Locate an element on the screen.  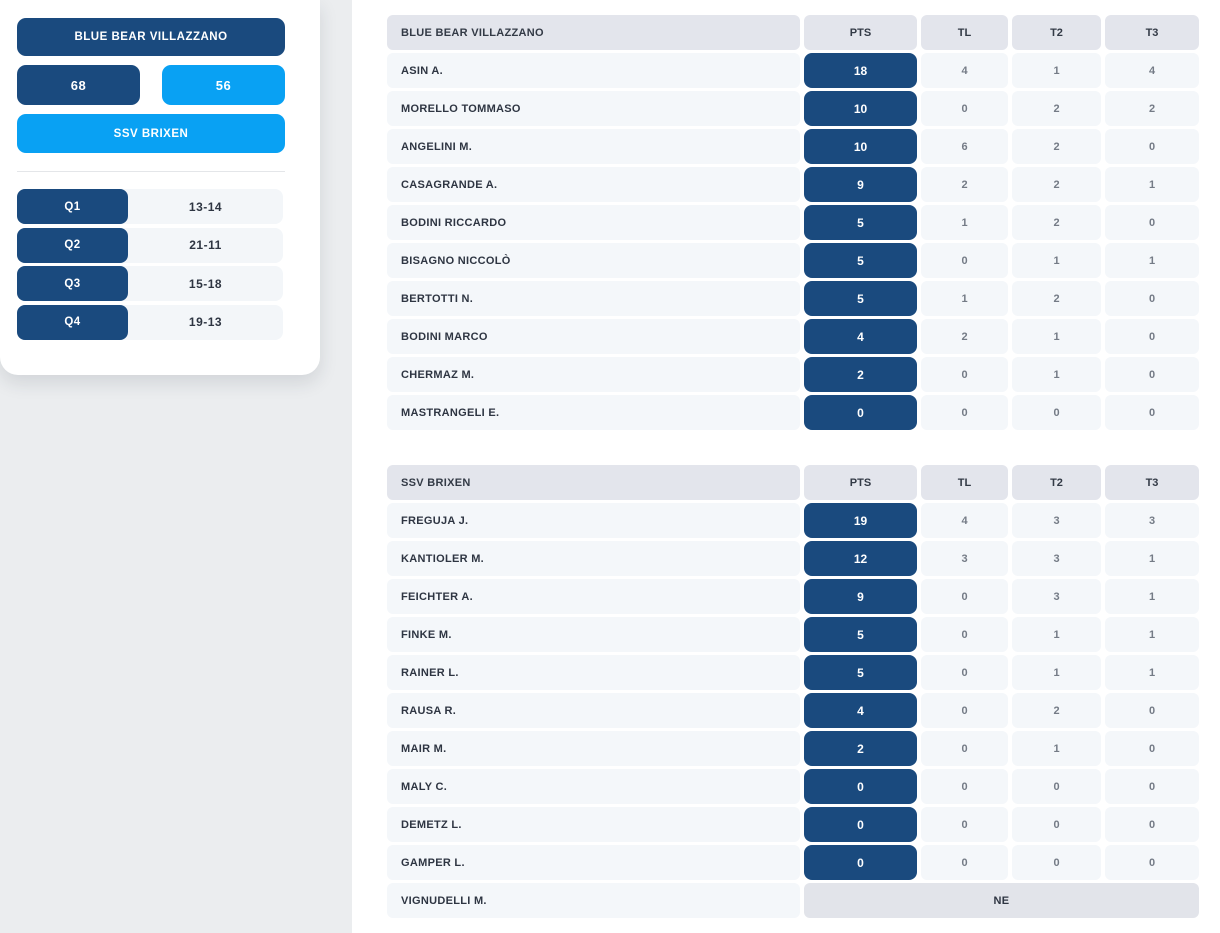
player-row: VIGNUDELLI M. NE is located at coordinates (793, 900).